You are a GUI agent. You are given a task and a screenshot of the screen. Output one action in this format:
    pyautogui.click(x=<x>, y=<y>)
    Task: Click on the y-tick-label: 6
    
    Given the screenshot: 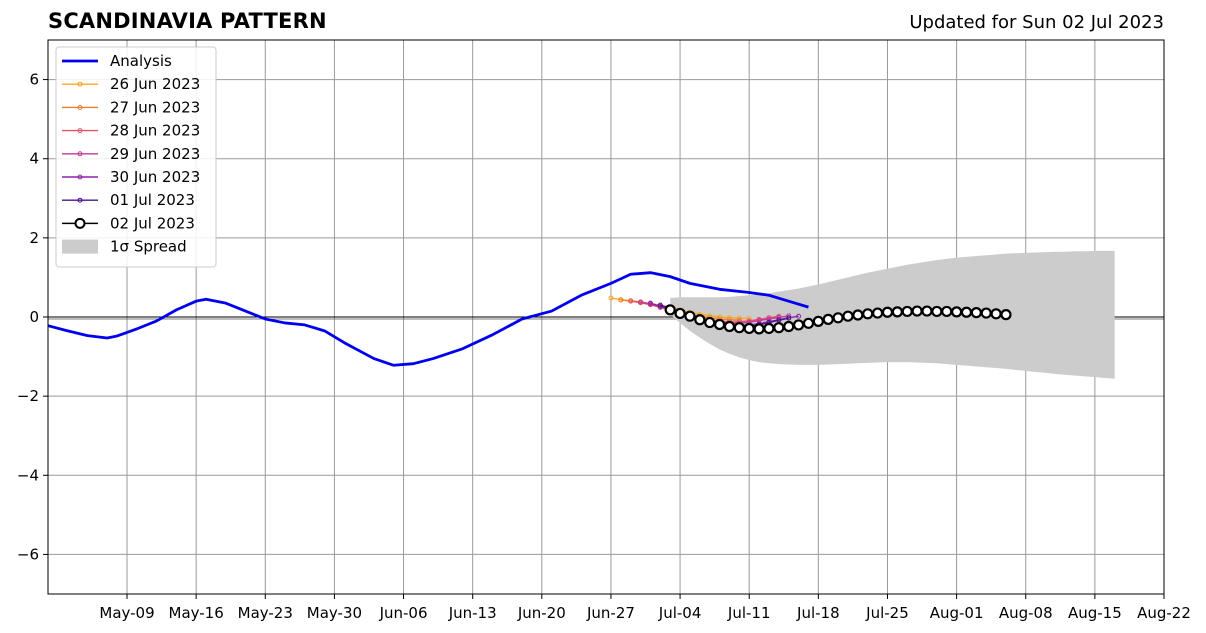 What is the action you would take?
    pyautogui.click(x=34, y=80)
    